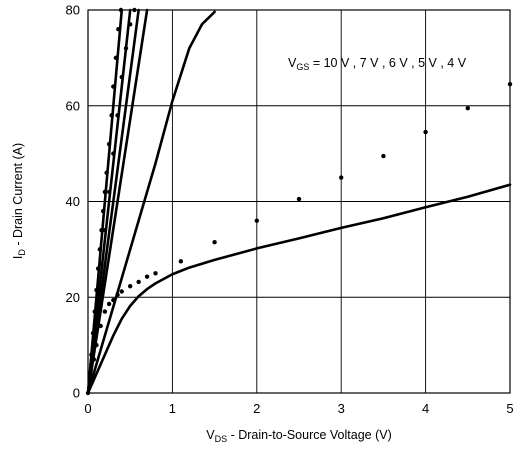 This screenshot has height=451, width=514. I want to click on x-axis-title: VDS - Drain-to-Source Voltage (V), so click(299, 436).